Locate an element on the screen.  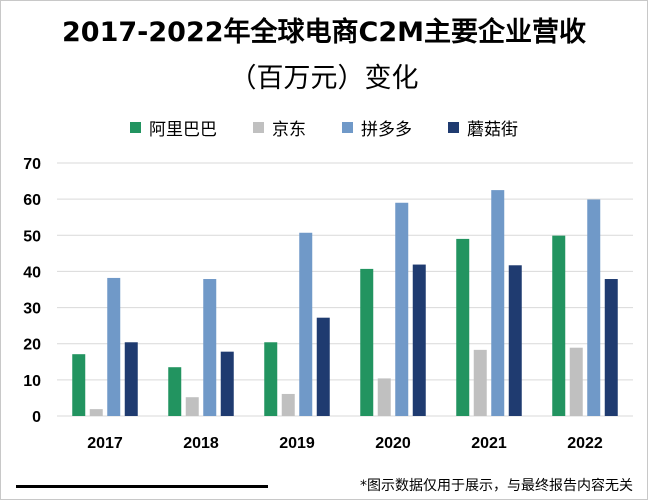
footer-note: *图示数据仅用于展示，与最终报告内容无关 is located at coordinates (496, 486).